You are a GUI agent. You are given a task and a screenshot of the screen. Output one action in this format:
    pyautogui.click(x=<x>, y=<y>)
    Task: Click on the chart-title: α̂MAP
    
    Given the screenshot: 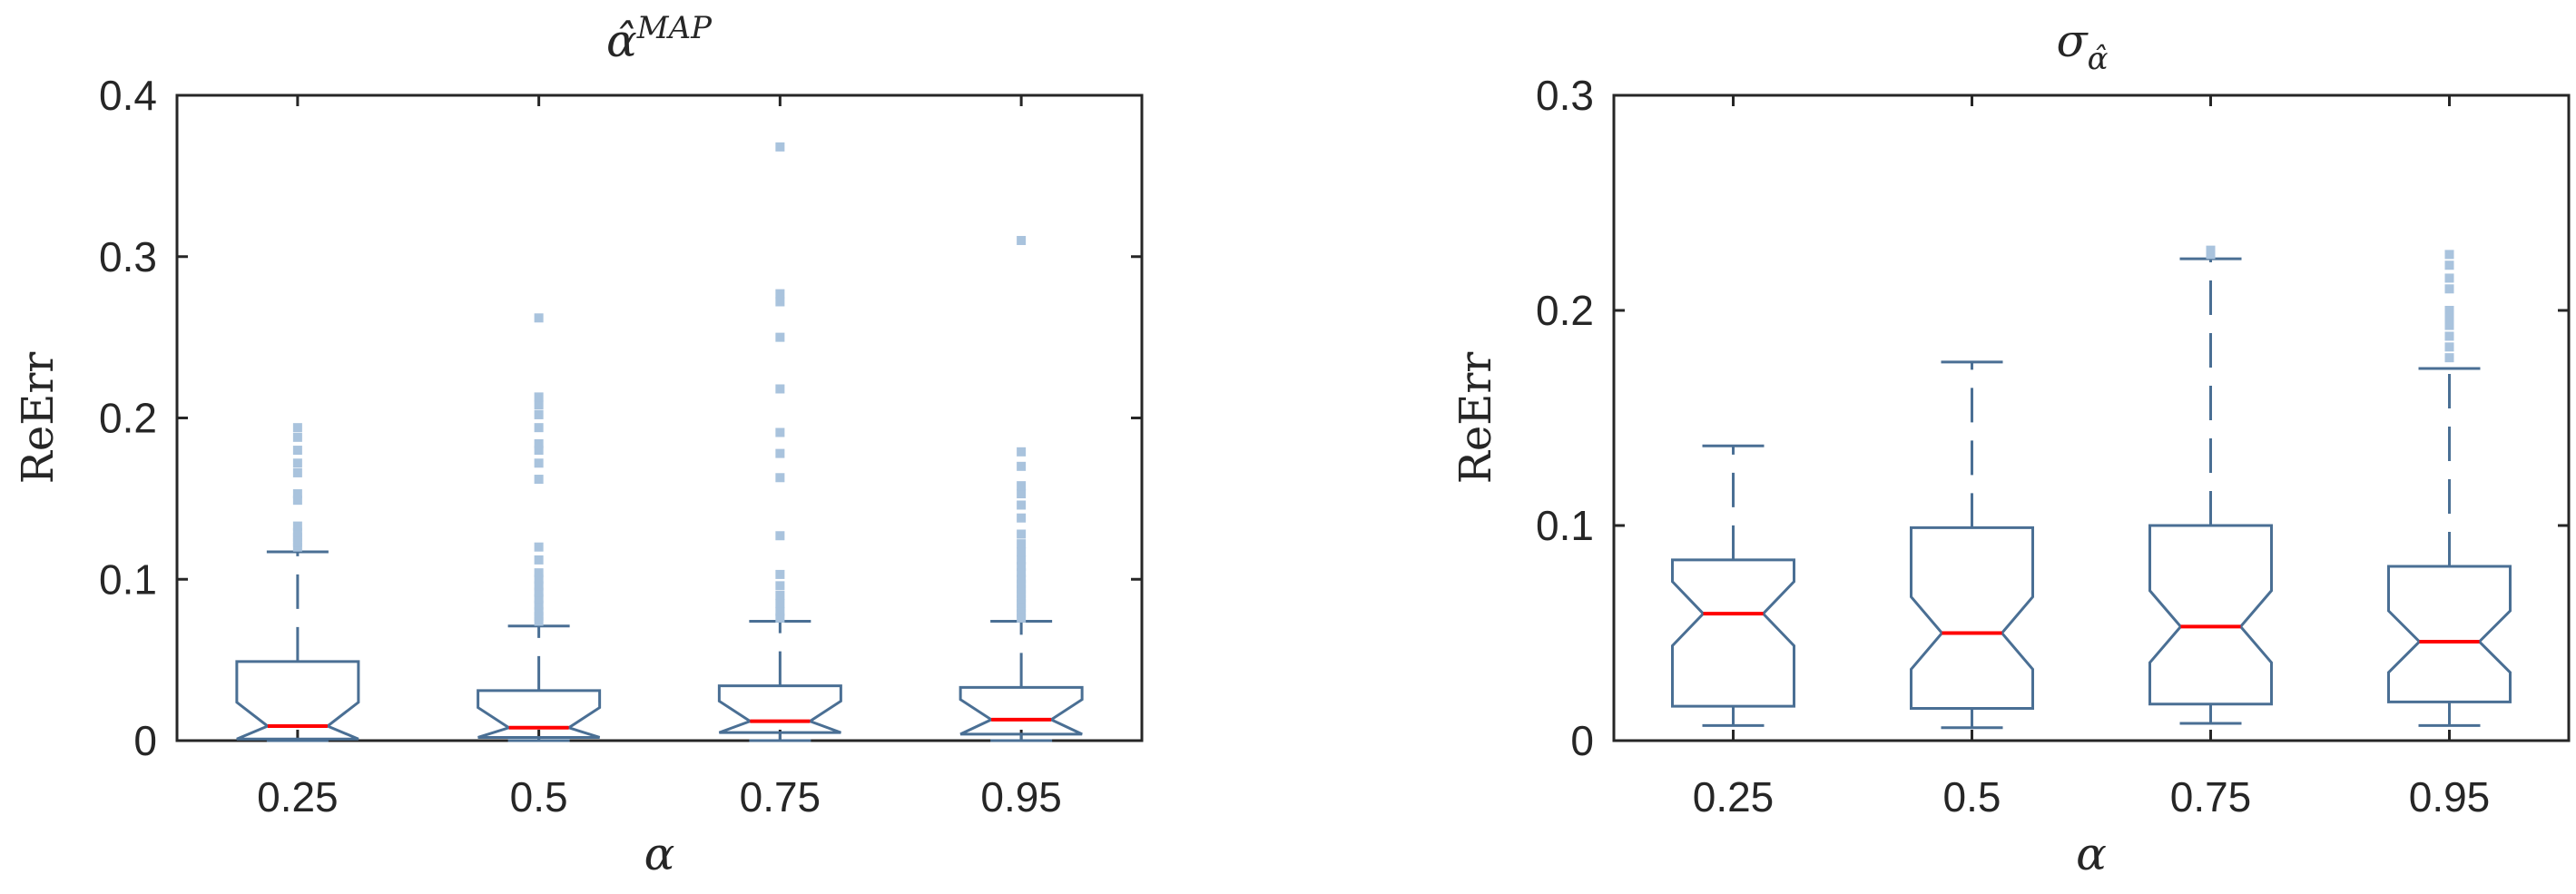 What is the action you would take?
    pyautogui.click(x=659, y=38)
    